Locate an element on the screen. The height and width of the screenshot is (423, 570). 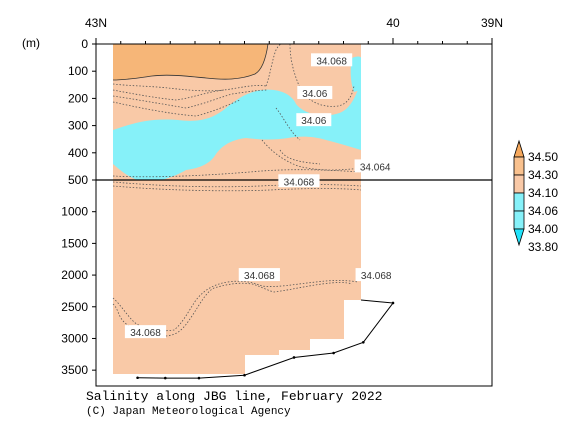
credit-line: (C) Japan Meteorological Agency is located at coordinates (188, 412).